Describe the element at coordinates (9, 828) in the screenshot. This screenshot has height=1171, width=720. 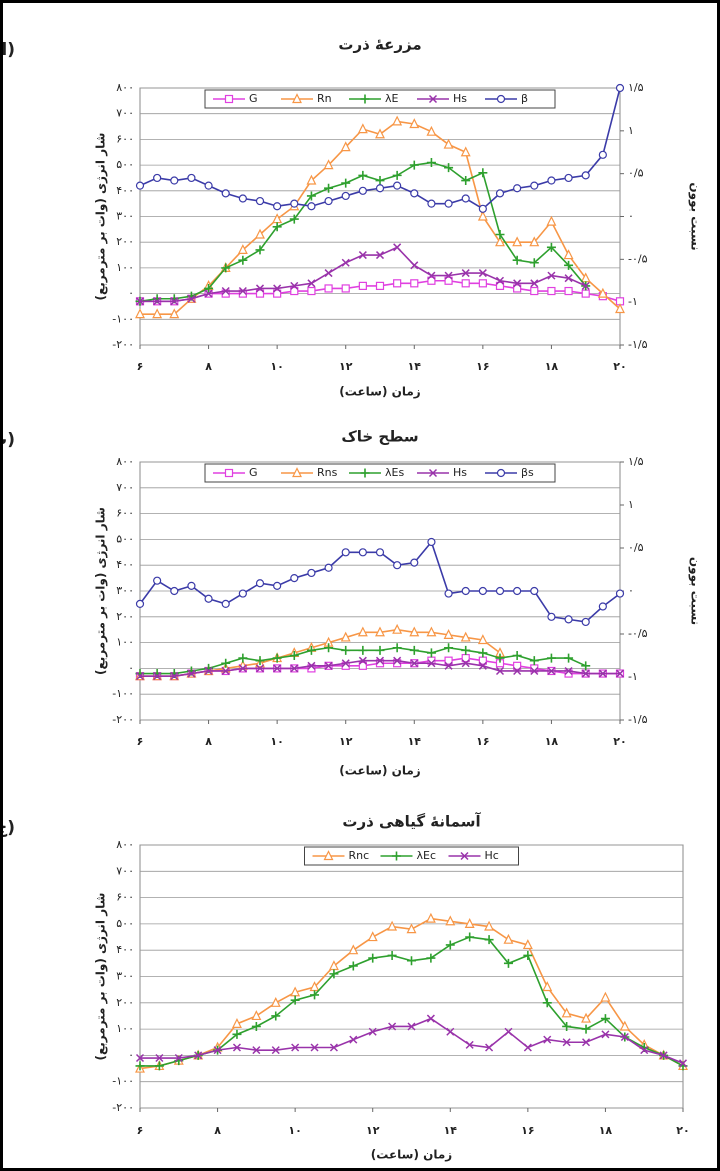
I see `panel-label: (ج)` at that location.